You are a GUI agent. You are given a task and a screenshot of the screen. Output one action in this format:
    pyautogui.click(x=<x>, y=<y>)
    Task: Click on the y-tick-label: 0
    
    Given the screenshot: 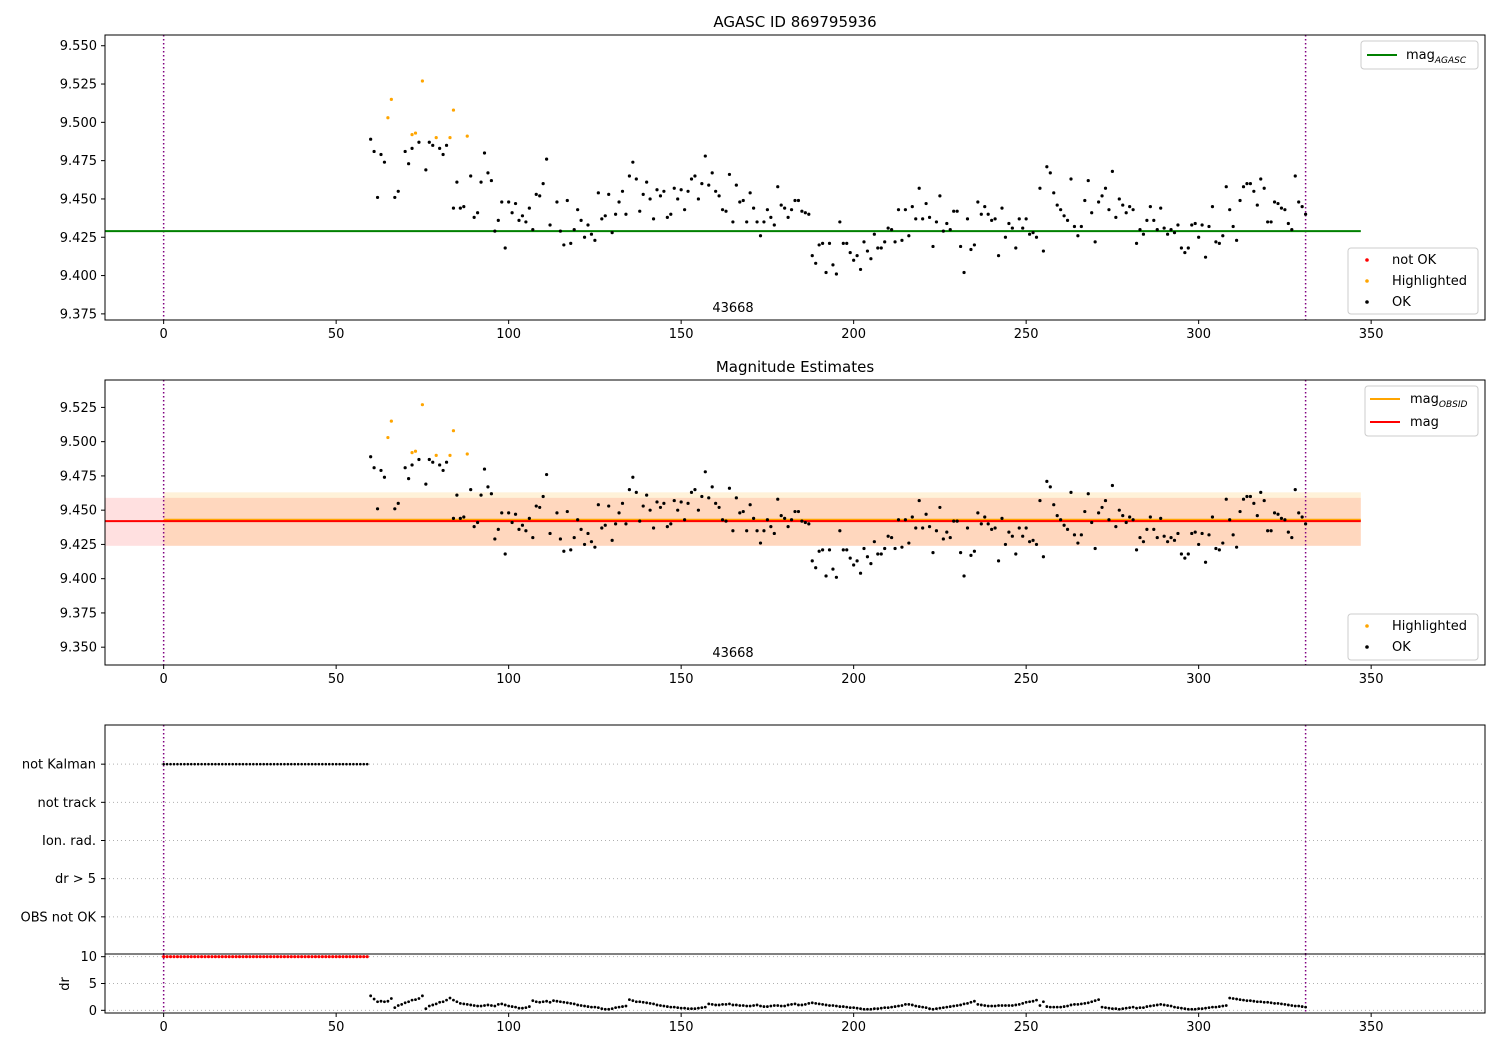 What is the action you would take?
    pyautogui.click(x=93, y=1011)
    